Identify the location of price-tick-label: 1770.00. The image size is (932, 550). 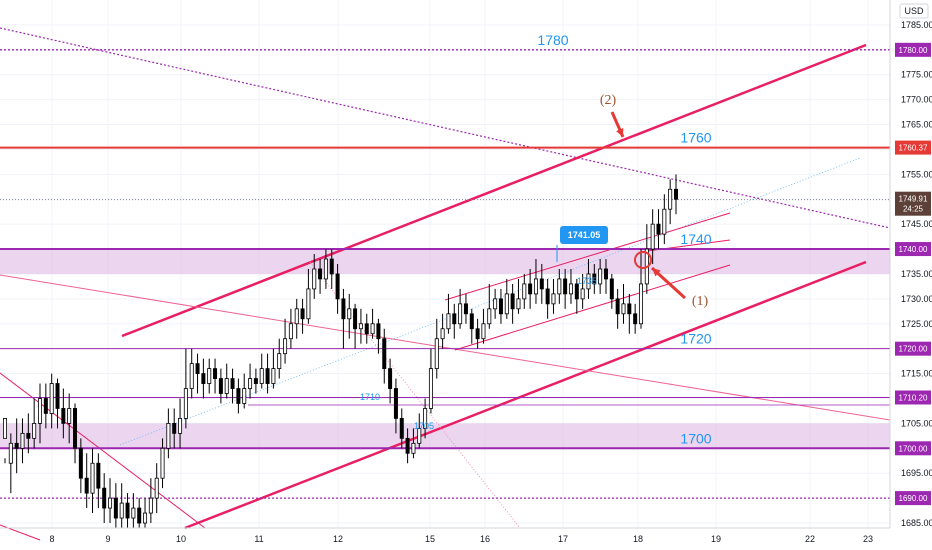
(916, 100).